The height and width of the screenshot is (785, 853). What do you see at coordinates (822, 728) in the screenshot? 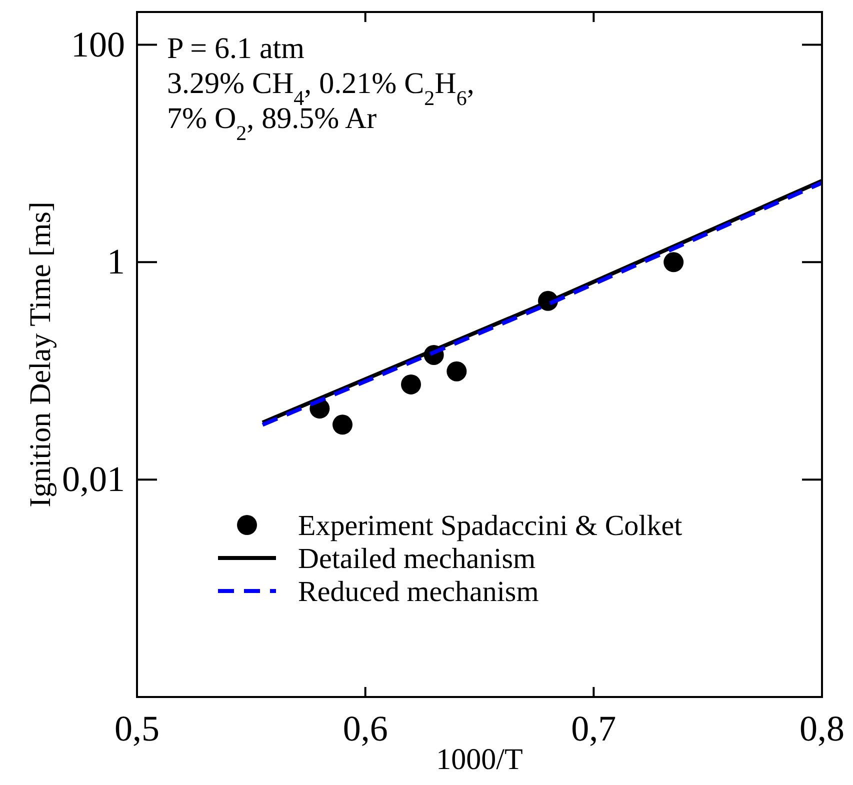
I see `x-tick-label: 0,8` at bounding box center [822, 728].